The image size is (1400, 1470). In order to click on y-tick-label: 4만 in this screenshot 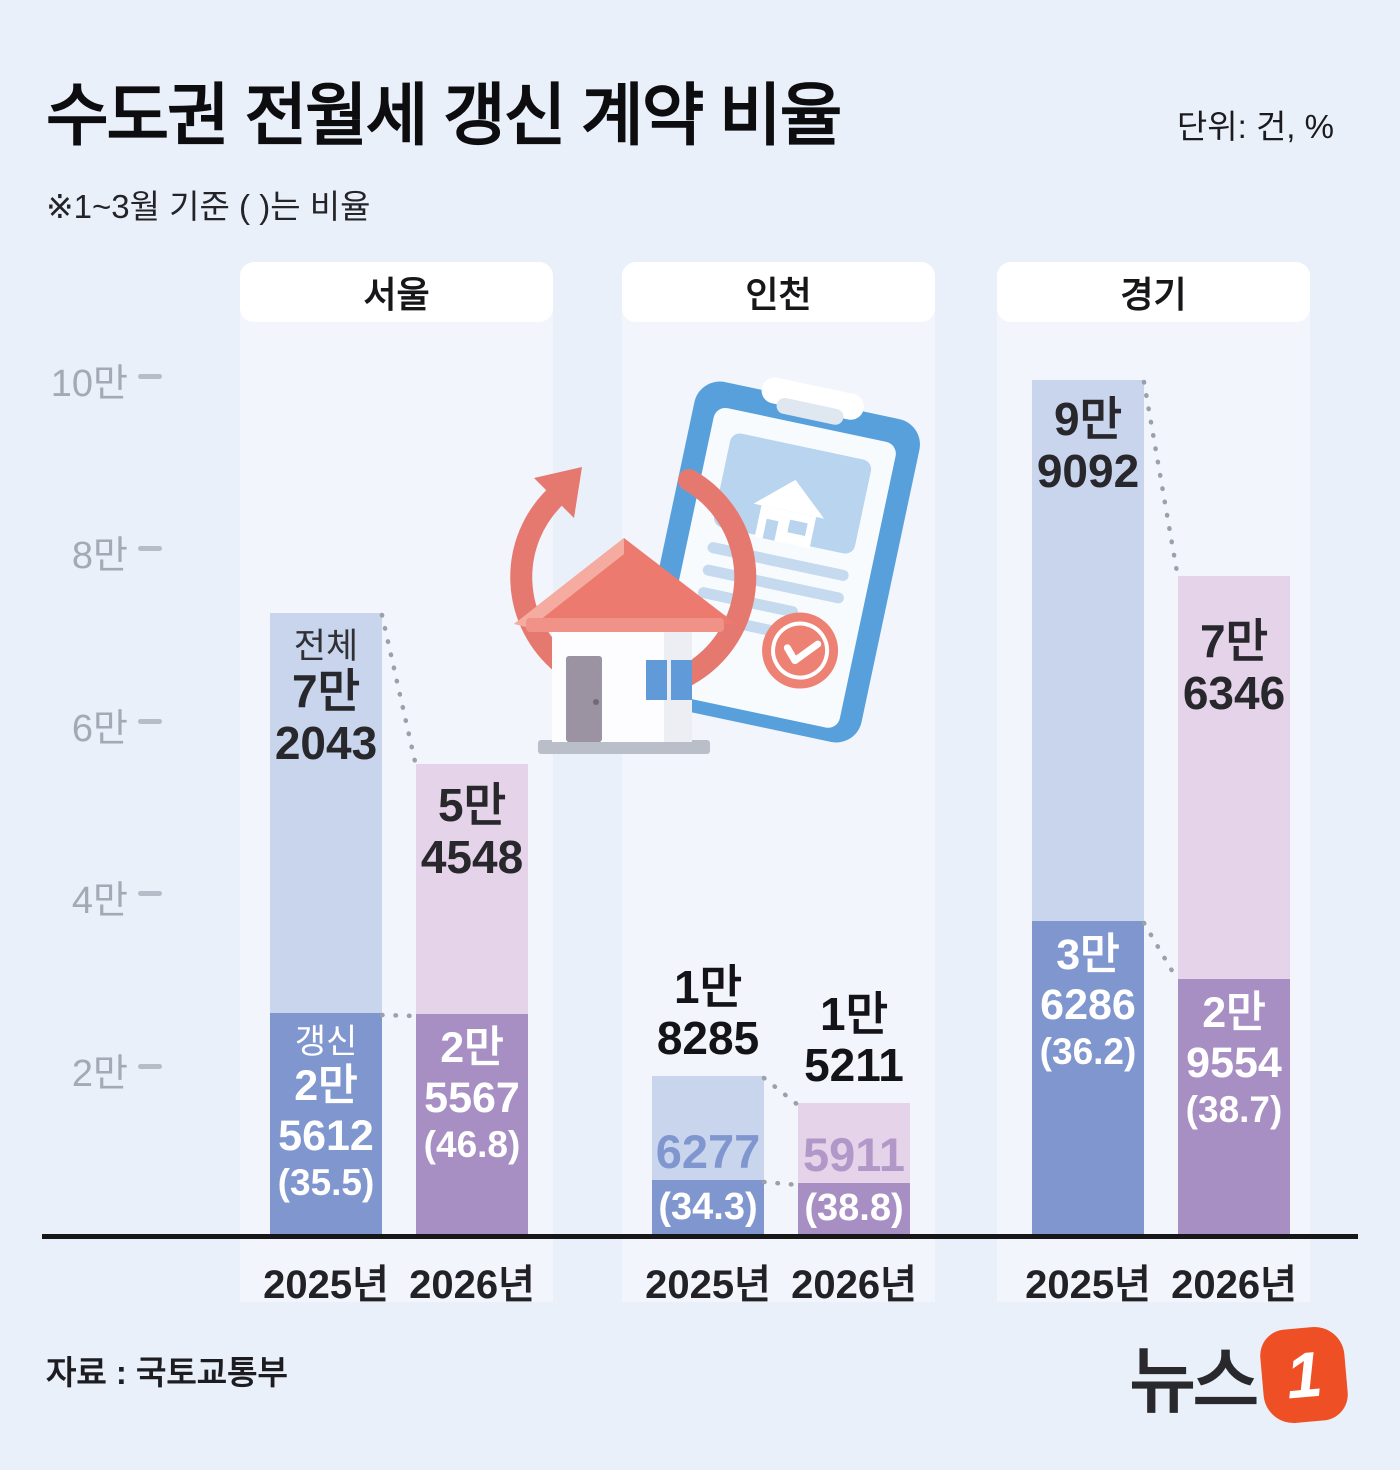, I will do `click(99, 901)`.